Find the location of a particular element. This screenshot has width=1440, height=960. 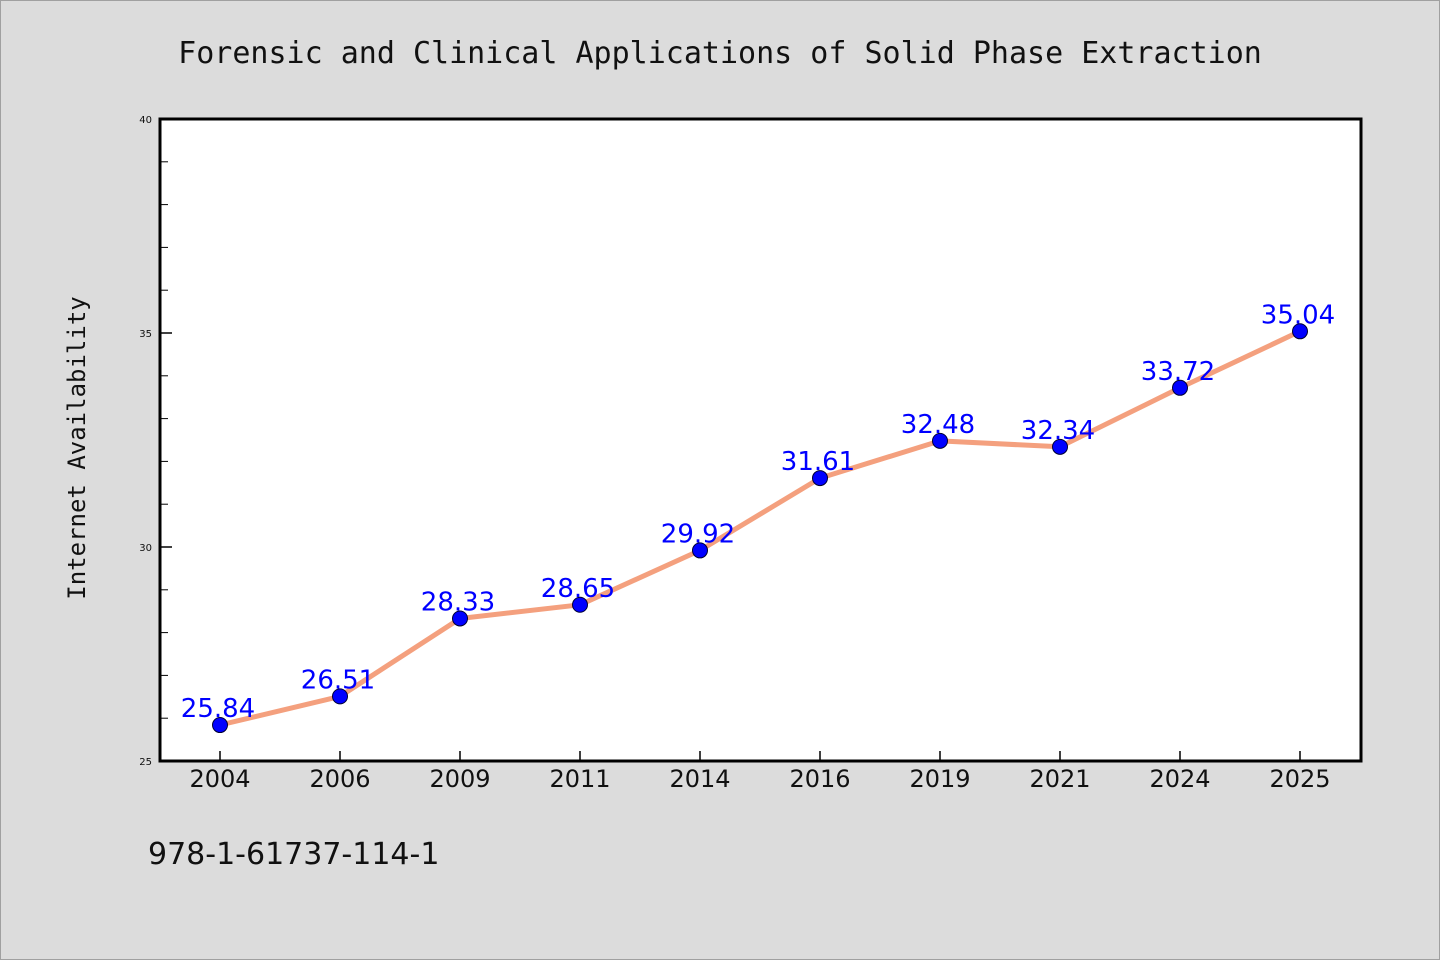

x-tick-label: 2014 is located at coordinates (699, 779).